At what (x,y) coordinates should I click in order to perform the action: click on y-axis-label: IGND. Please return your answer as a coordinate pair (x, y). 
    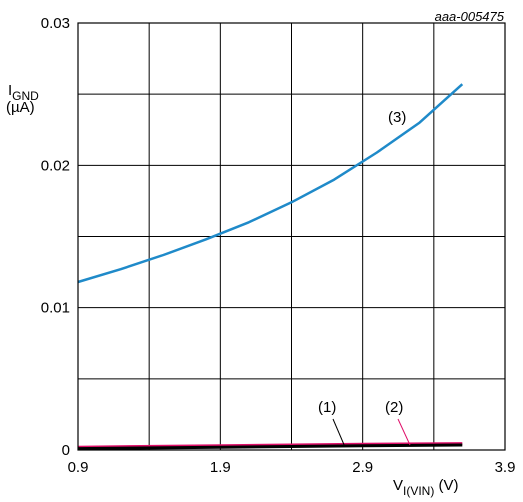
    Looking at the image, I should click on (23, 92).